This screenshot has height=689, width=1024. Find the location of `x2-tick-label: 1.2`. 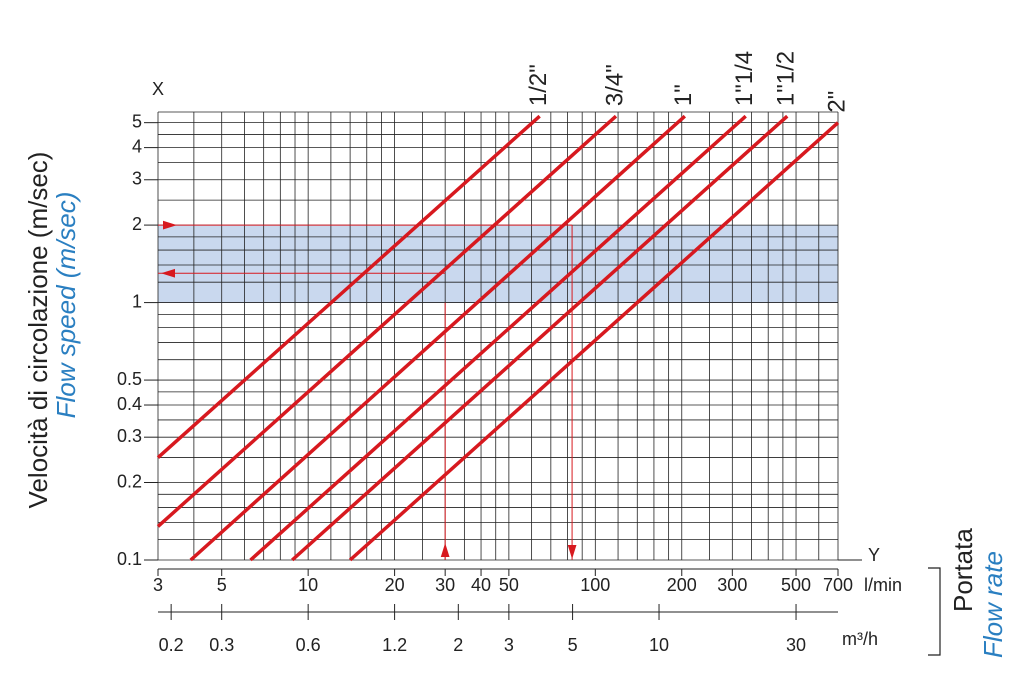

x2-tick-label: 1.2 is located at coordinates (394, 645).